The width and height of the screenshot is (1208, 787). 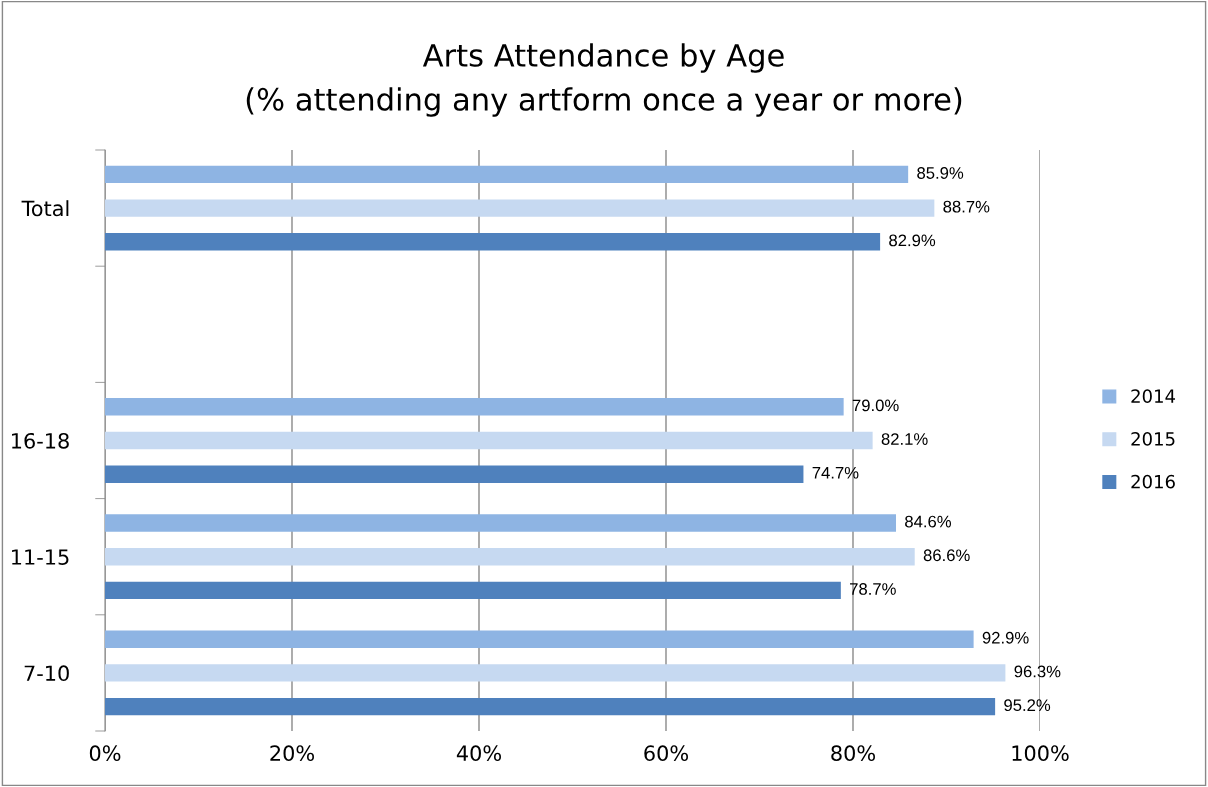 I want to click on y-tick-label: 16-18, so click(x=40, y=440).